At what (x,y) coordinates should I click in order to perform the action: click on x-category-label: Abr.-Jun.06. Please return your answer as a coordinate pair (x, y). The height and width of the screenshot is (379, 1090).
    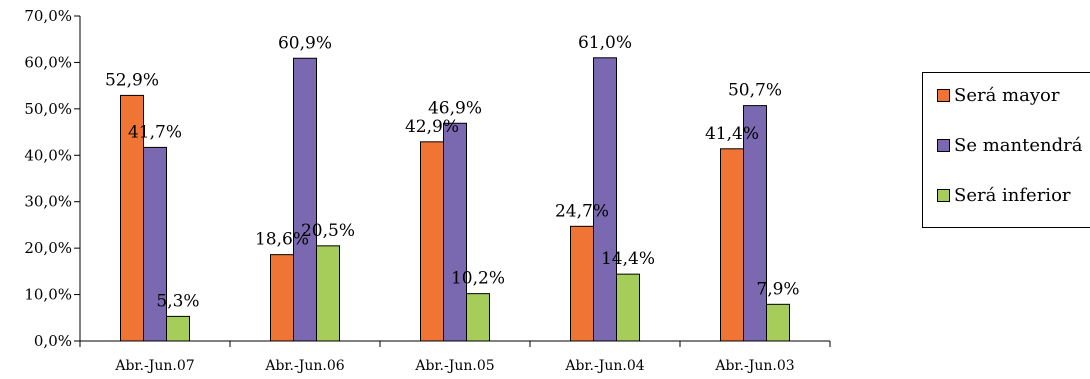
    Looking at the image, I should click on (304, 366).